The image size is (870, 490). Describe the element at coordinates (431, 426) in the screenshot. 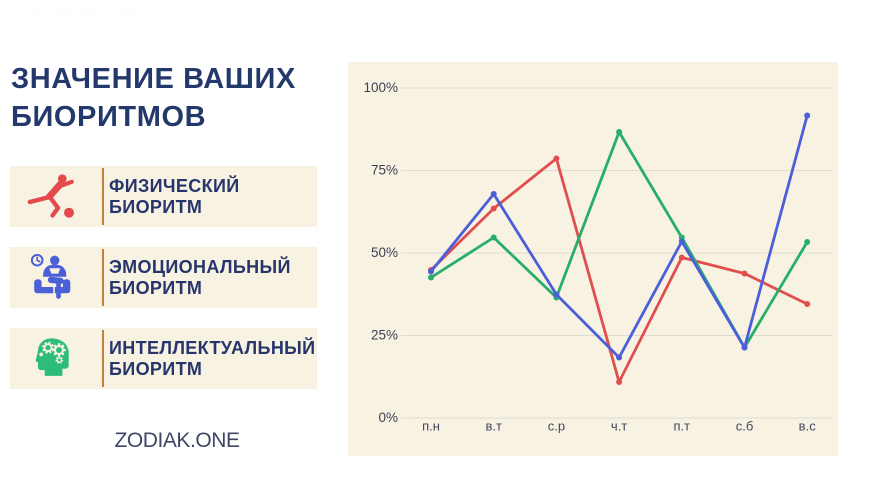

I see `svg-text: п.н` at that location.